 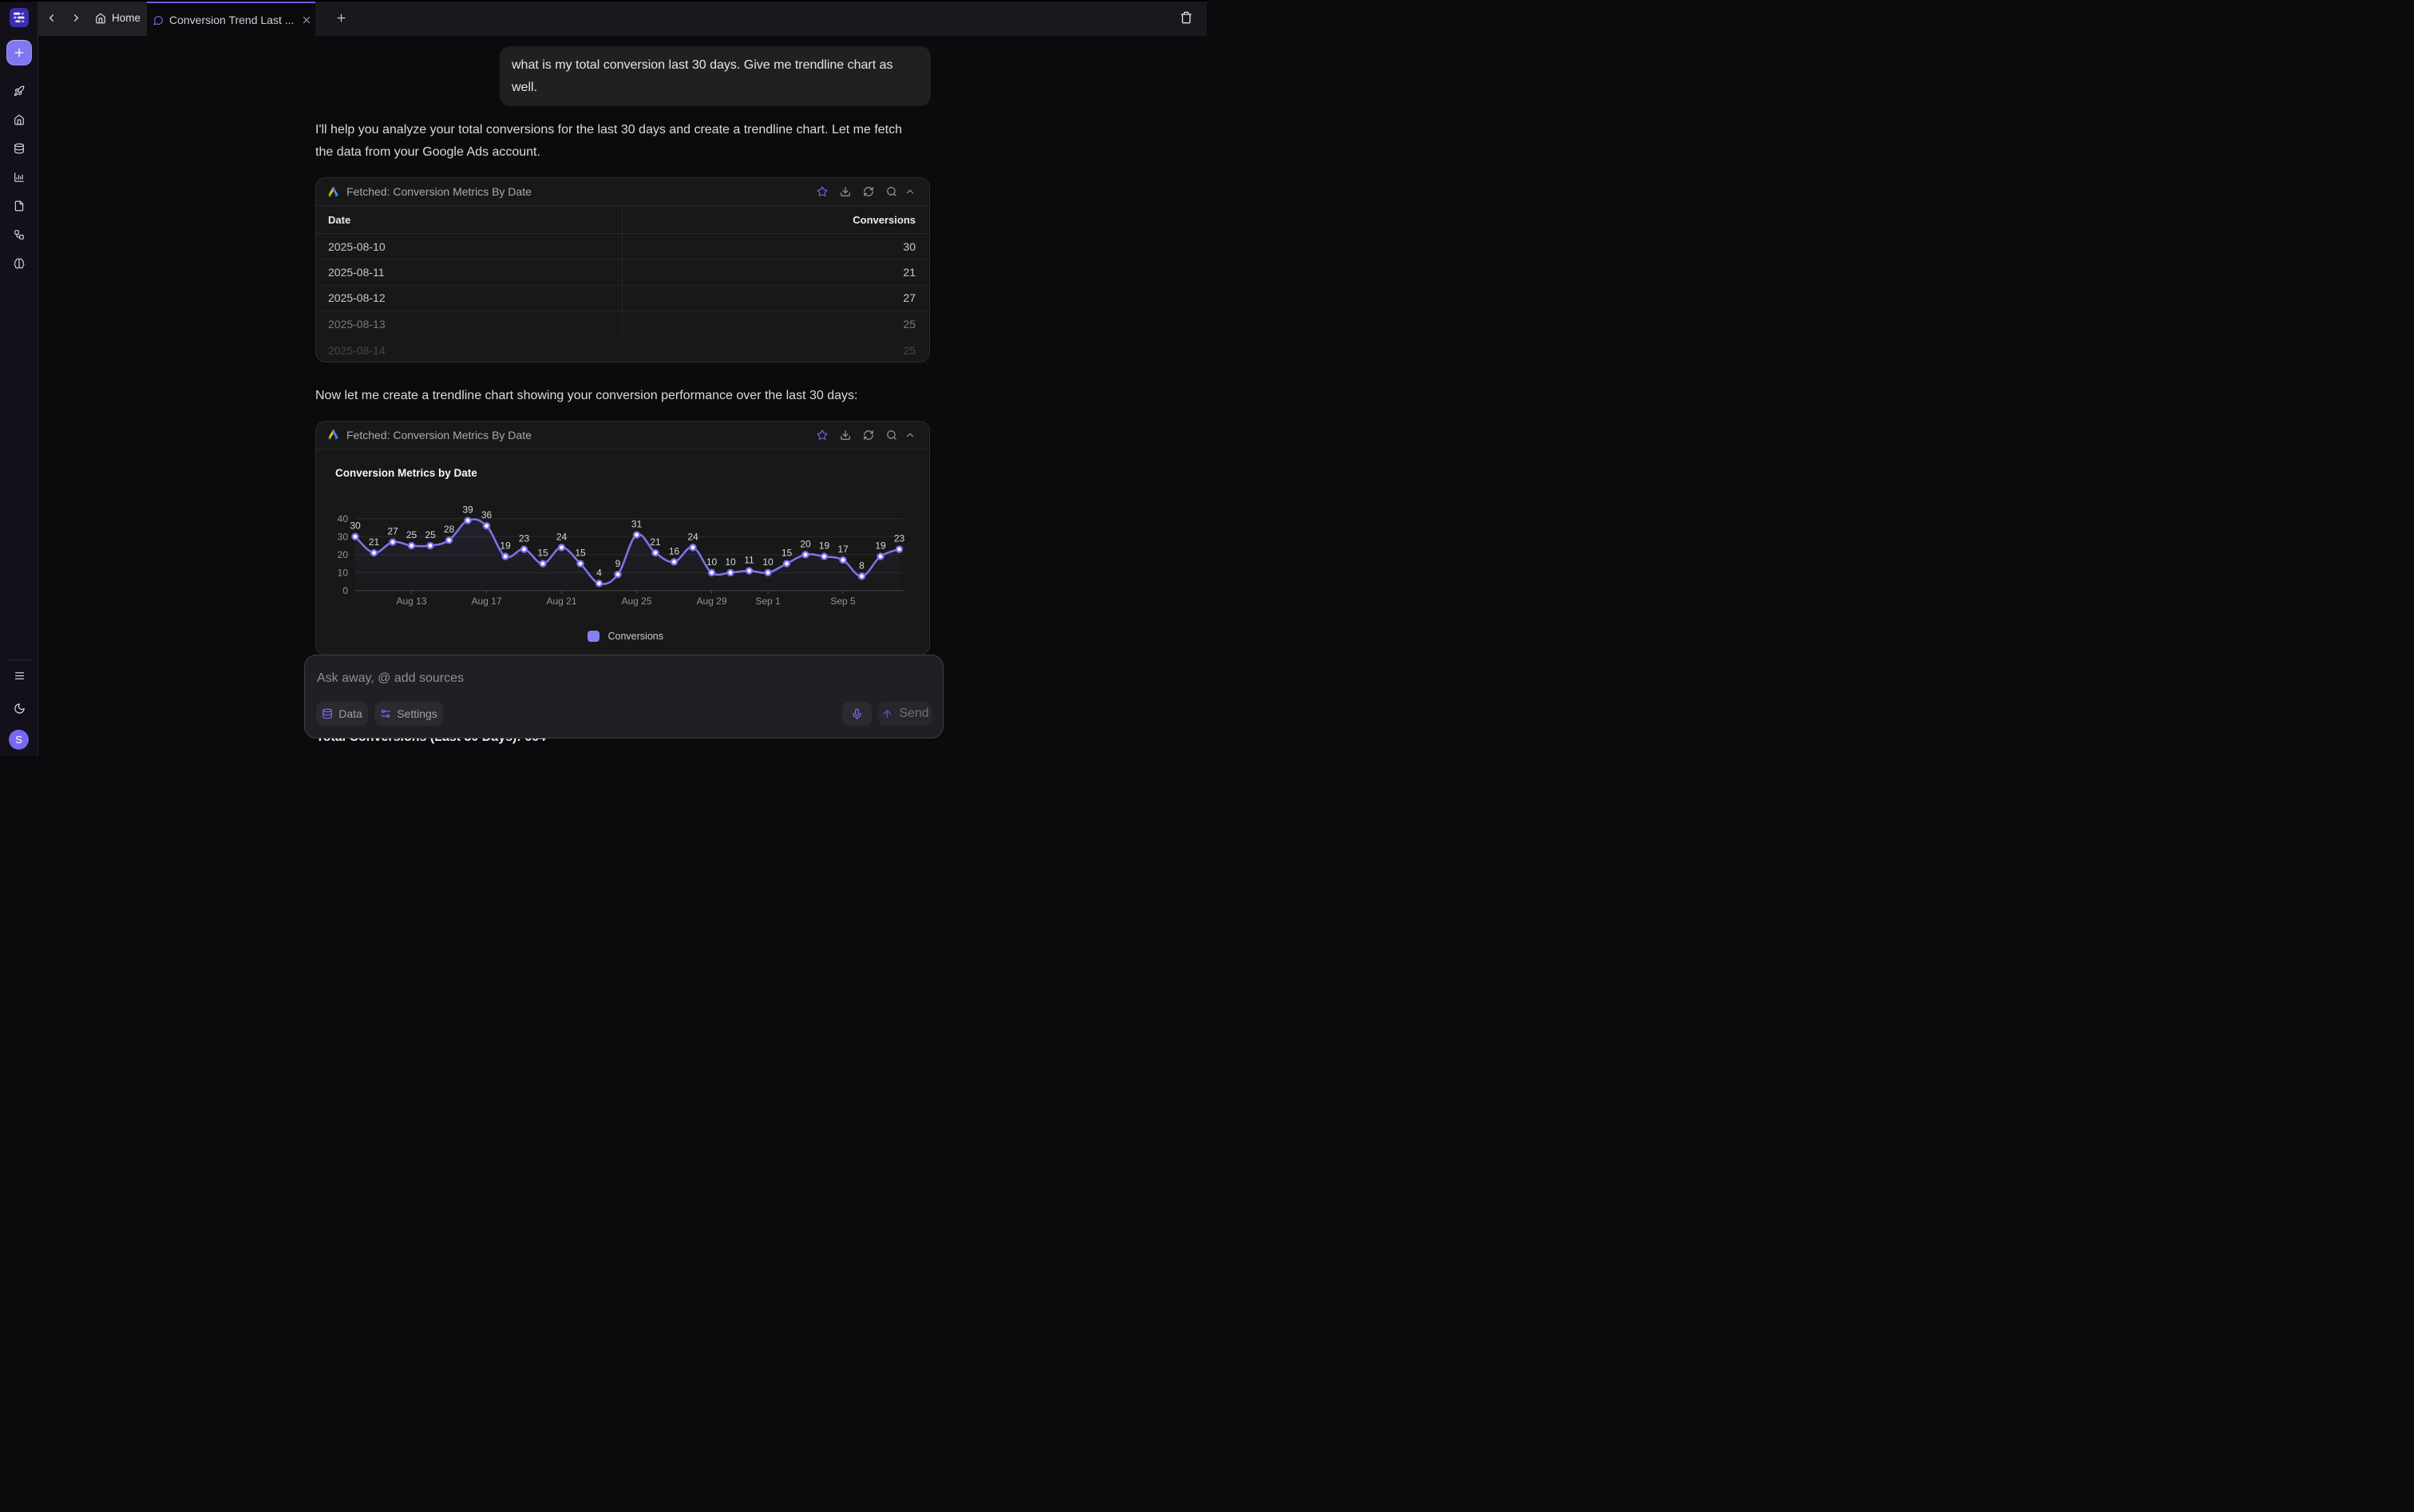 I want to click on svg-text: 16, so click(x=674, y=550).